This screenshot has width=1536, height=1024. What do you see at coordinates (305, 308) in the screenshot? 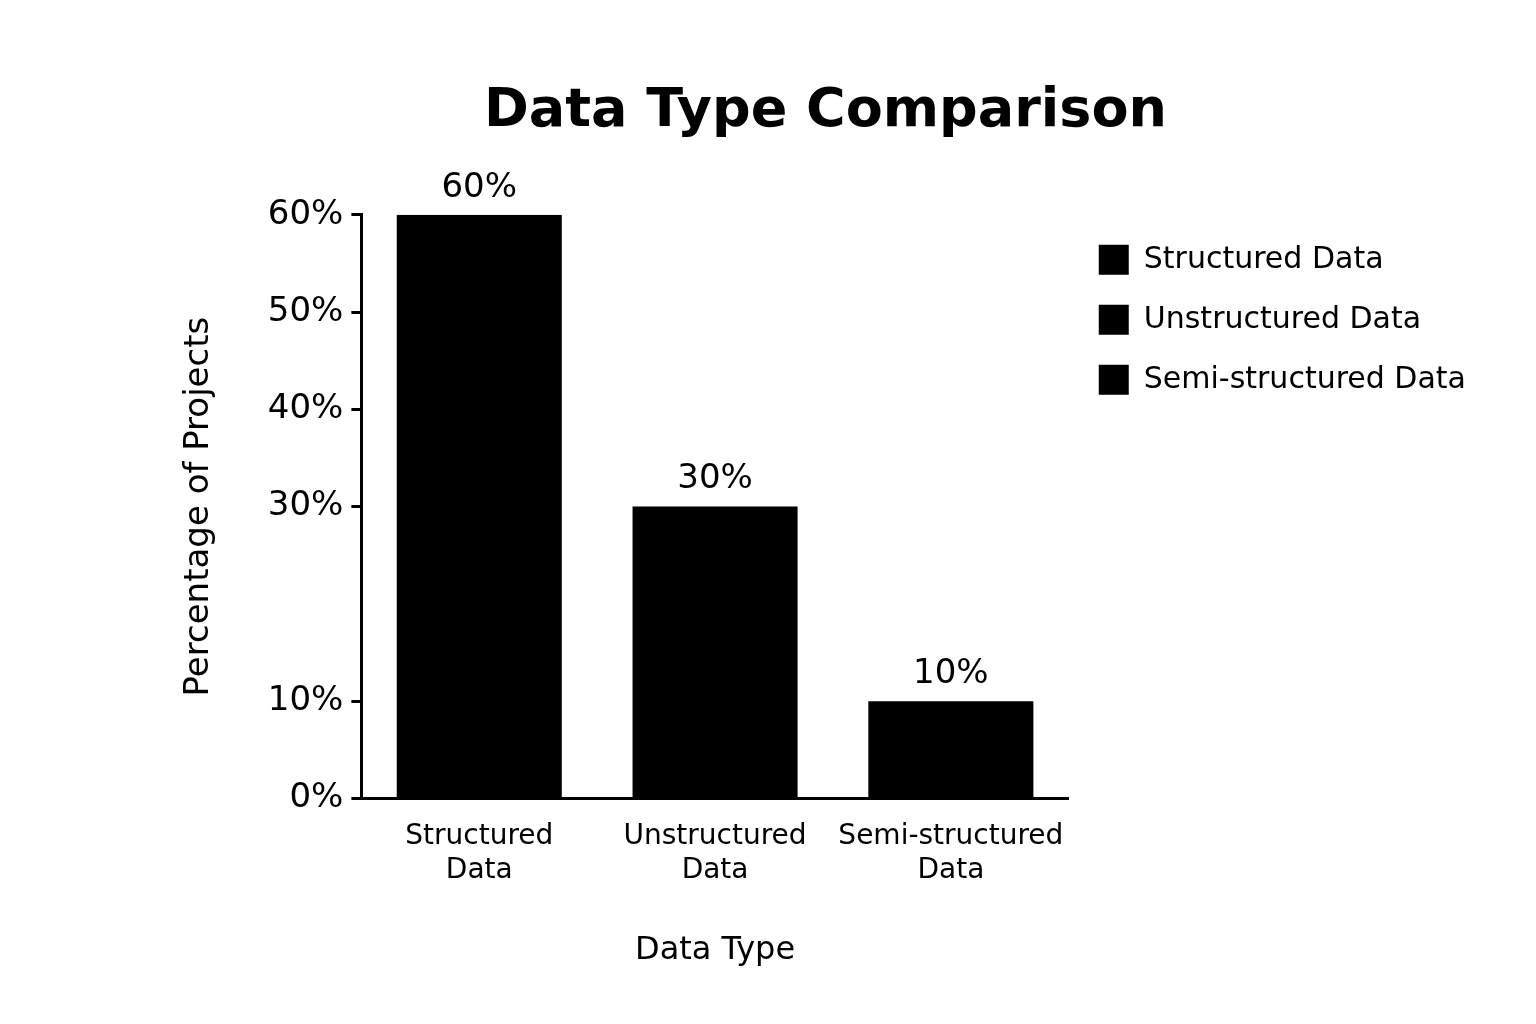
I see `y-tick-label: 50%` at bounding box center [305, 308].